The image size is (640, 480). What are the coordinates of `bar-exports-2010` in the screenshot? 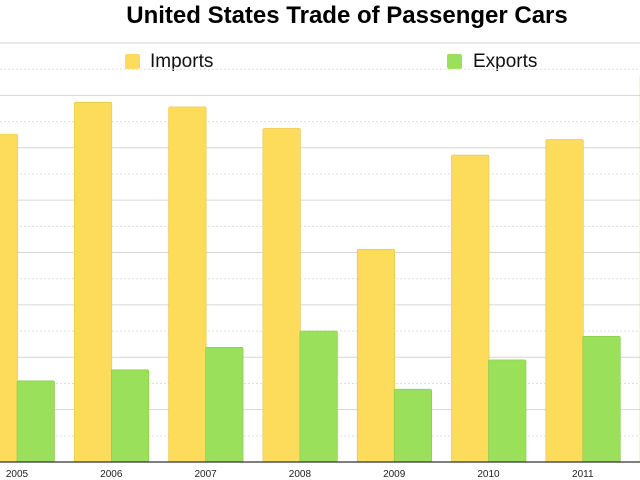 It's located at (507, 411).